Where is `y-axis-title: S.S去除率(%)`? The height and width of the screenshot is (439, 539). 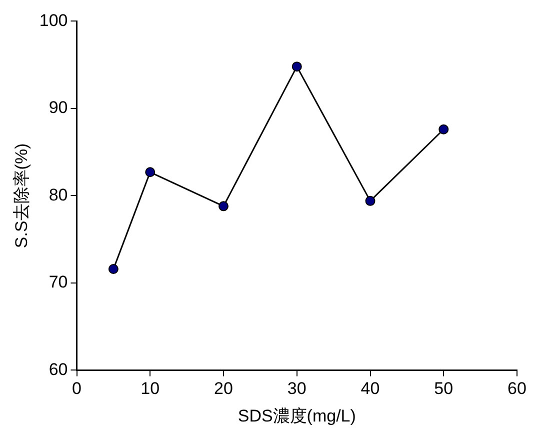 y-axis-title: S.S去除率(%) is located at coordinates (21, 195).